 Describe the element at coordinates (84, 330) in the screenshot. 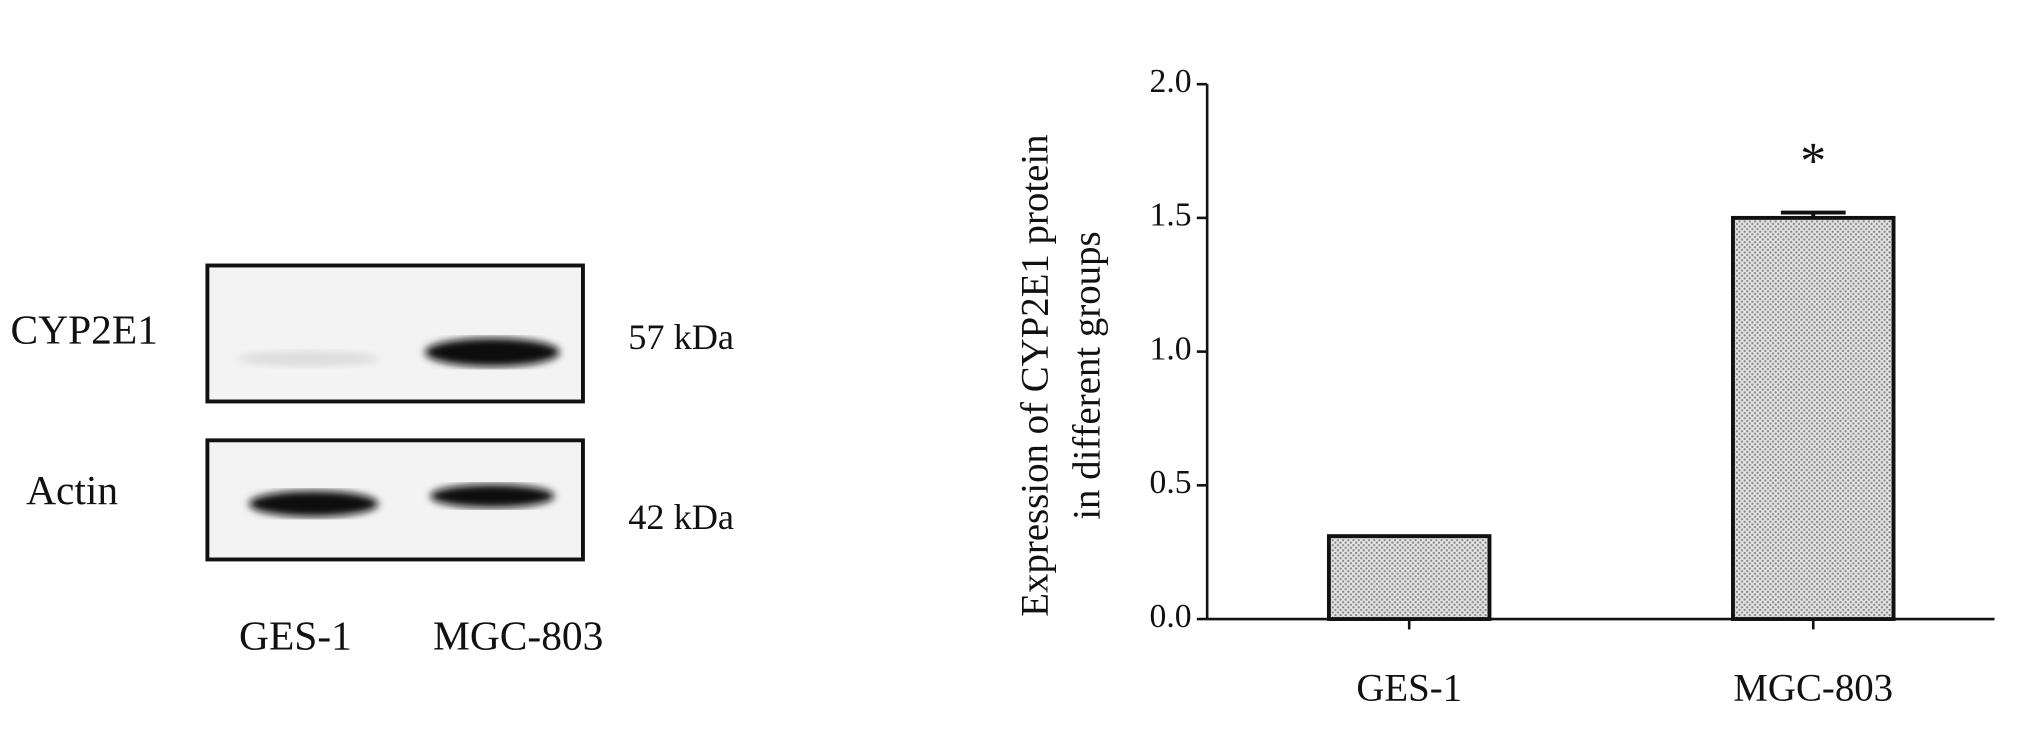

I see `row-label: CYP2E1` at that location.